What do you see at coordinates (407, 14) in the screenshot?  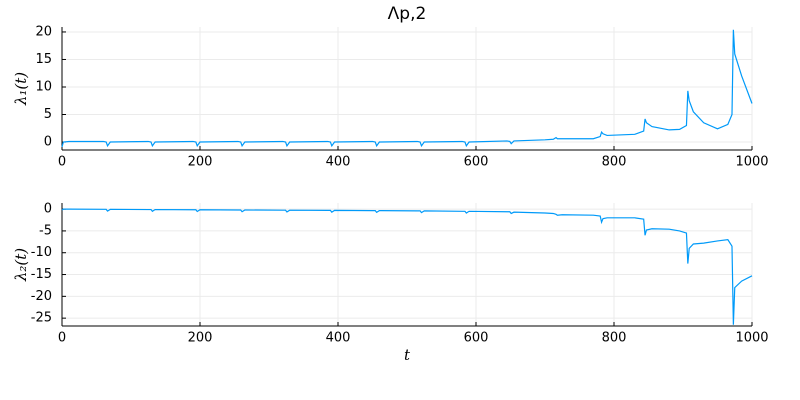 I see `chart-title: Λp,2` at bounding box center [407, 14].